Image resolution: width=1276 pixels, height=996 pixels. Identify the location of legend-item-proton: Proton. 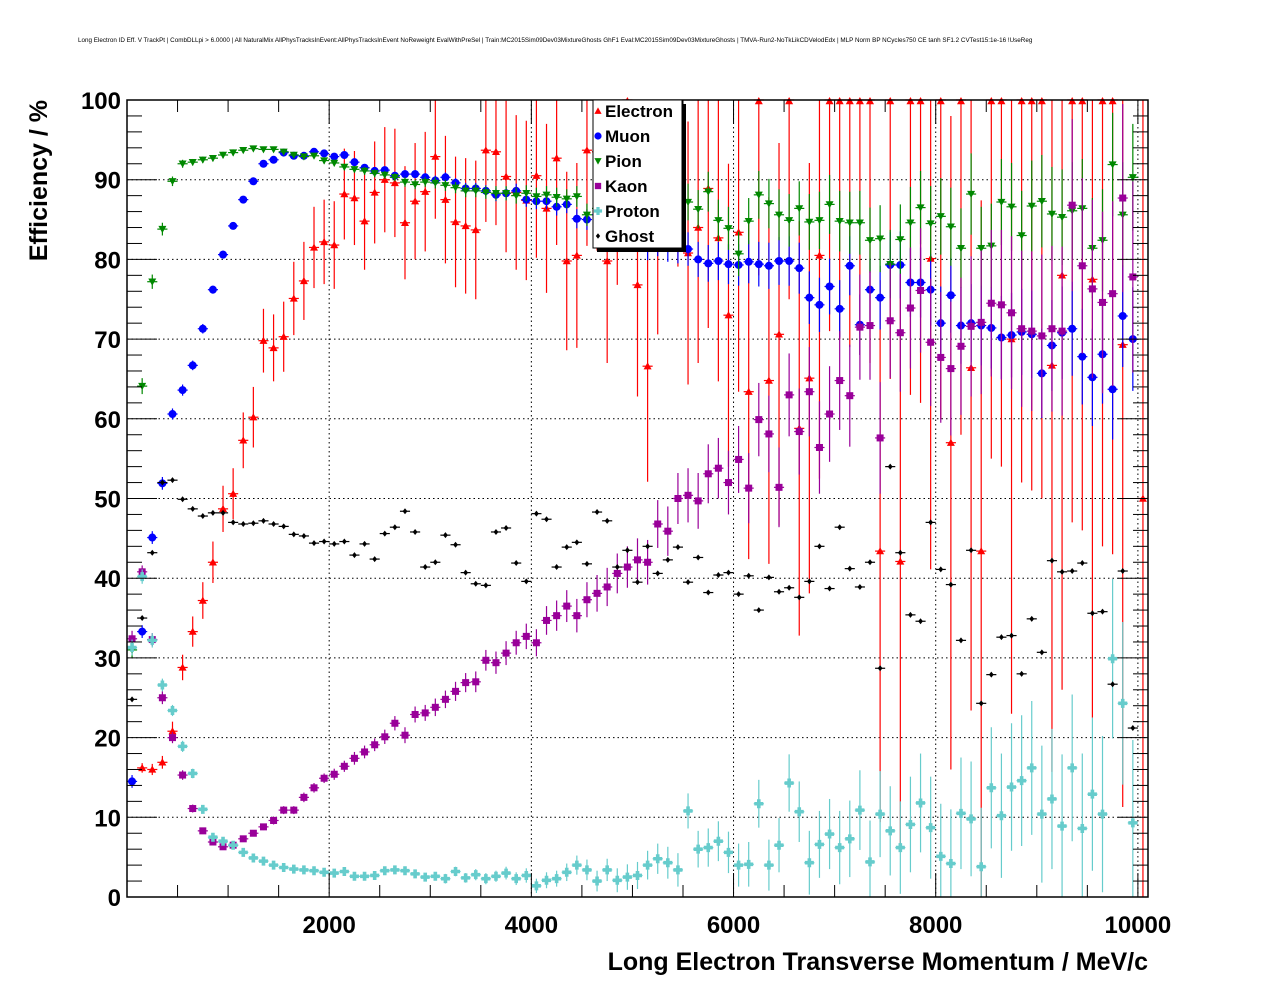
(626, 211).